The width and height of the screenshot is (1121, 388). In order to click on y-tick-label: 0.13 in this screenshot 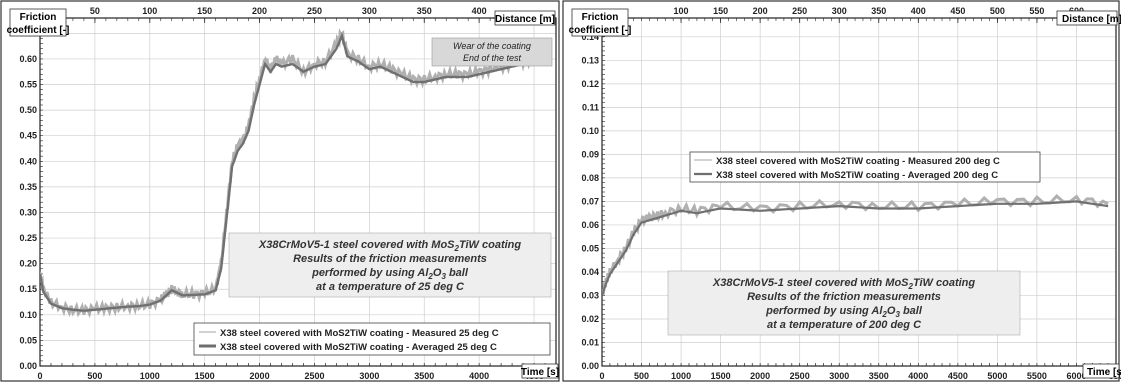, I will do `click(590, 60)`.